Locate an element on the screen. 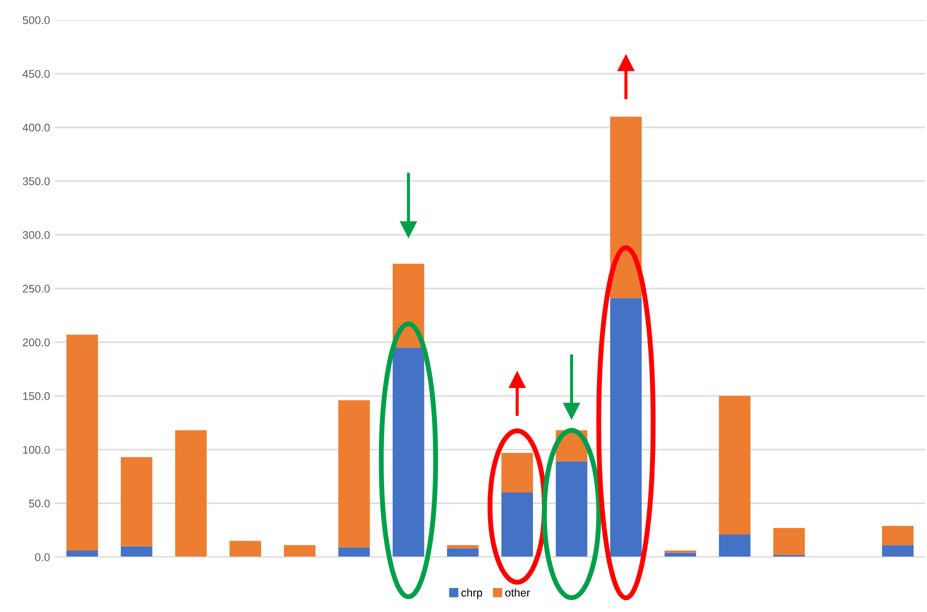 The width and height of the screenshot is (927, 612). y-tick-label: 250.0 is located at coordinates (36, 288).